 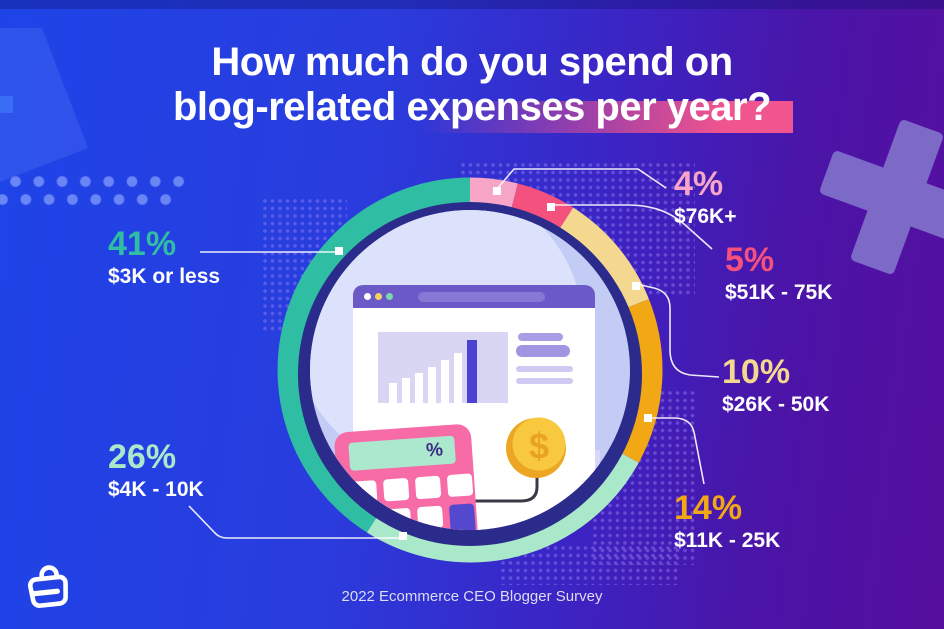 I want to click on coin-and-cable: $, so click(x=519, y=460).